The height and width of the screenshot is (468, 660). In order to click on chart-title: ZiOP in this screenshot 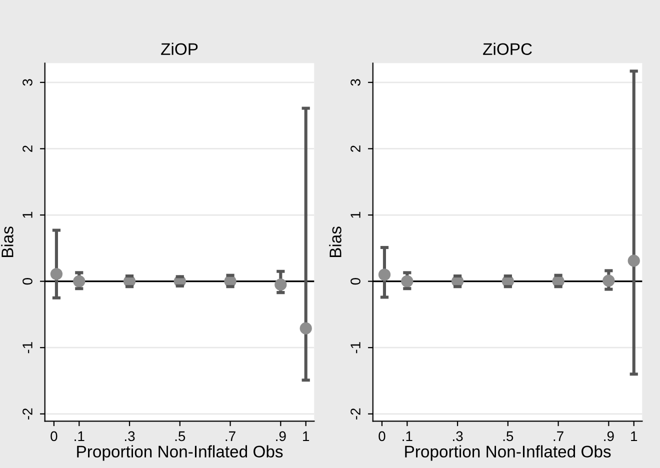, I will do `click(179, 49)`.